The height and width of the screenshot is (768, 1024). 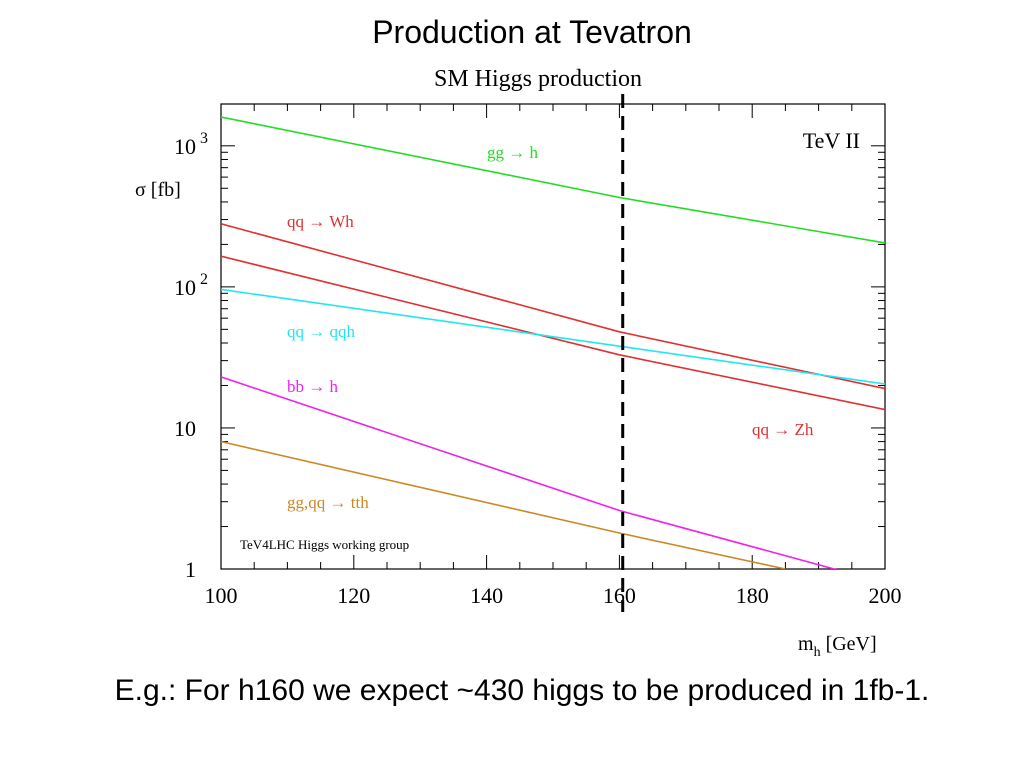 What do you see at coordinates (320, 221) in the screenshot?
I see `series-label-qq-wh: qq → Wh` at bounding box center [320, 221].